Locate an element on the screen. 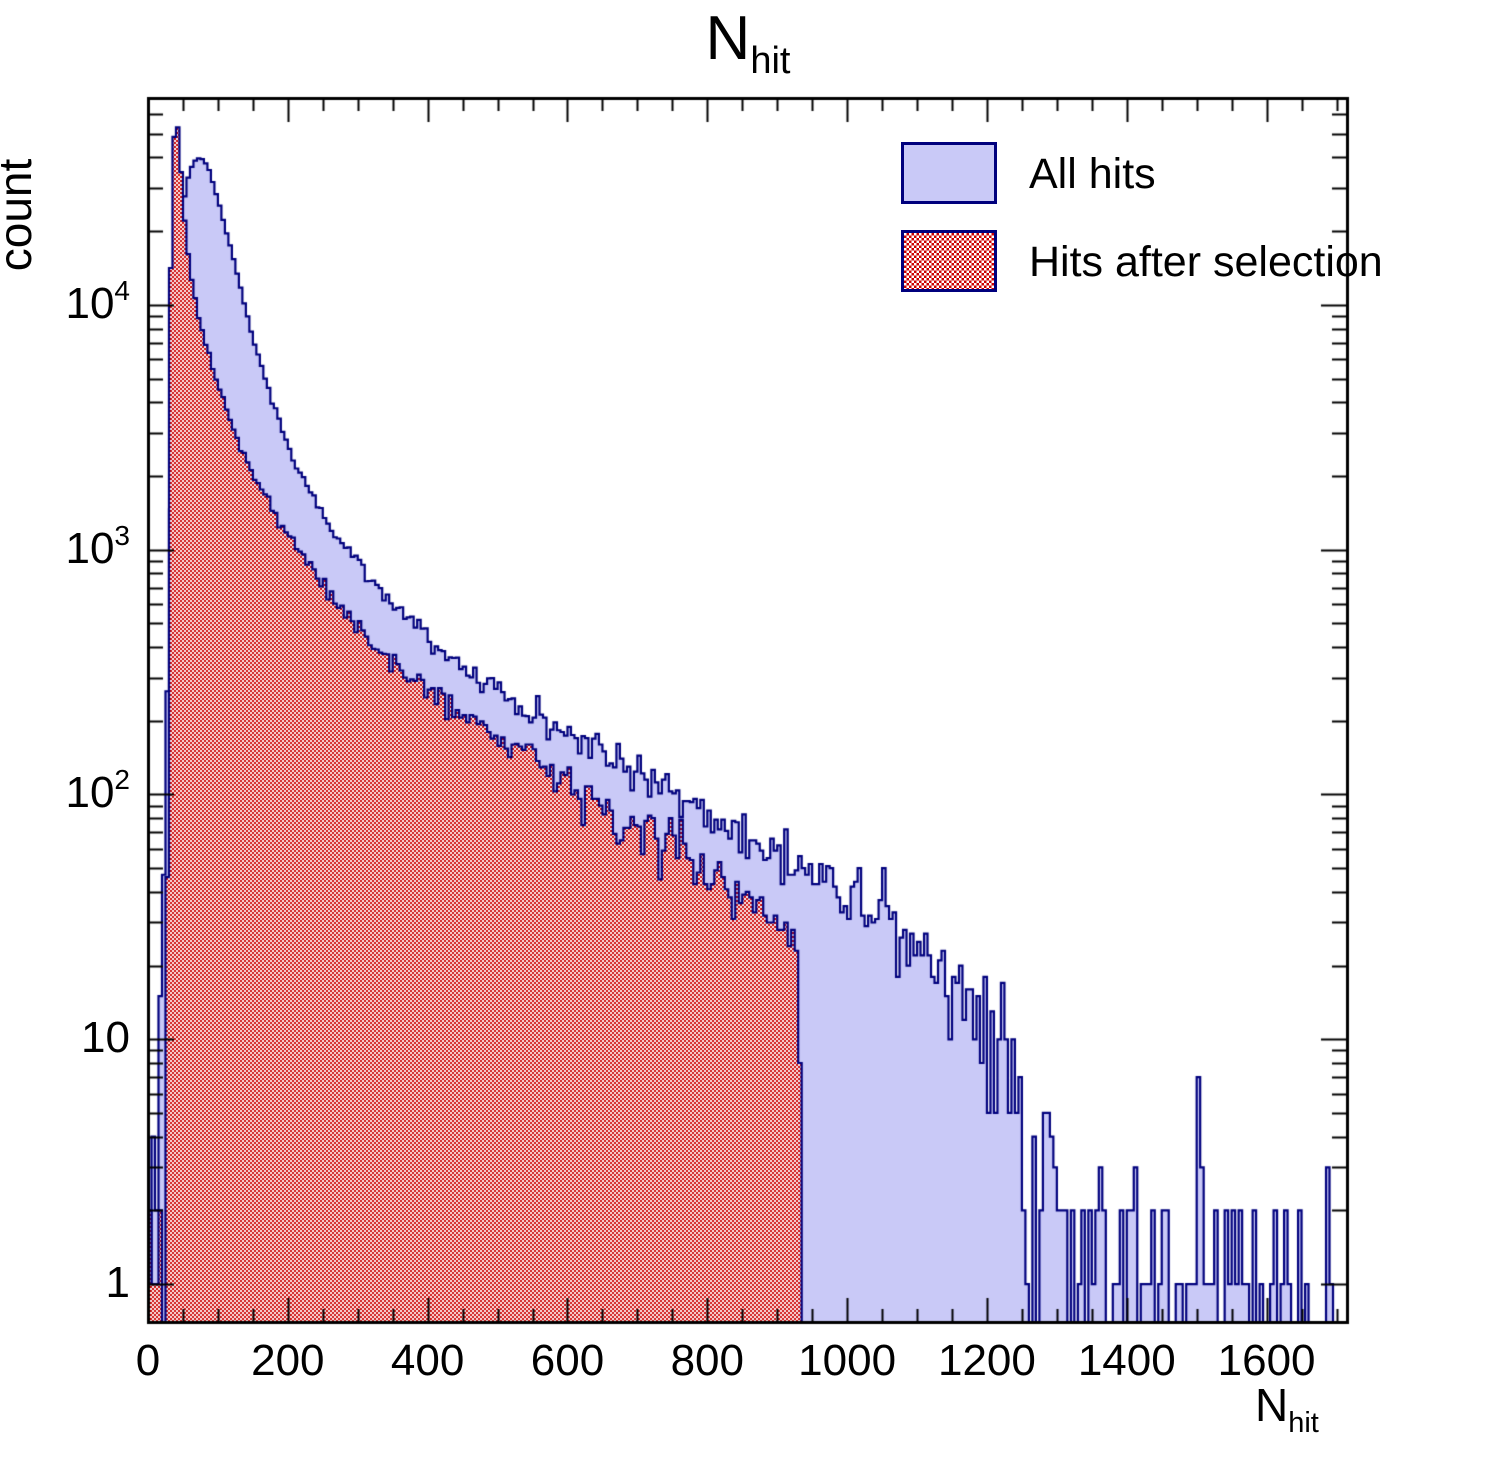 Image resolution: width=1496 pixels, height=1472 pixels. legend-swatch-hits-after-selection is located at coordinates (949, 261).